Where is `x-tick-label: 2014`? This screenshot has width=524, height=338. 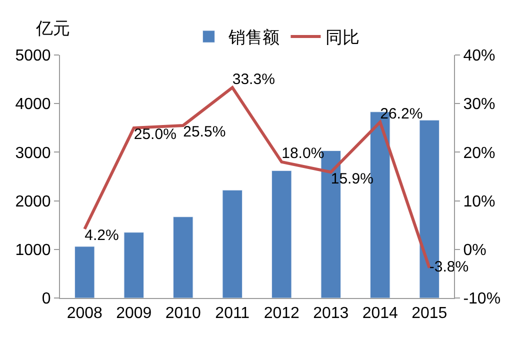
x-tick-label: 2014 is located at coordinates (380, 313).